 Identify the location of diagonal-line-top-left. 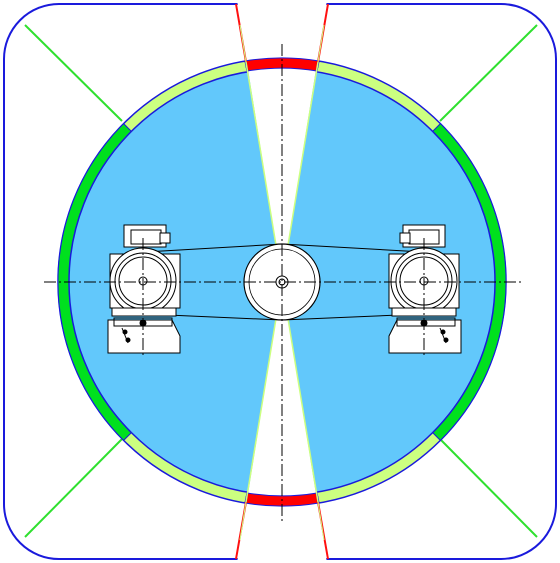
(73, 73).